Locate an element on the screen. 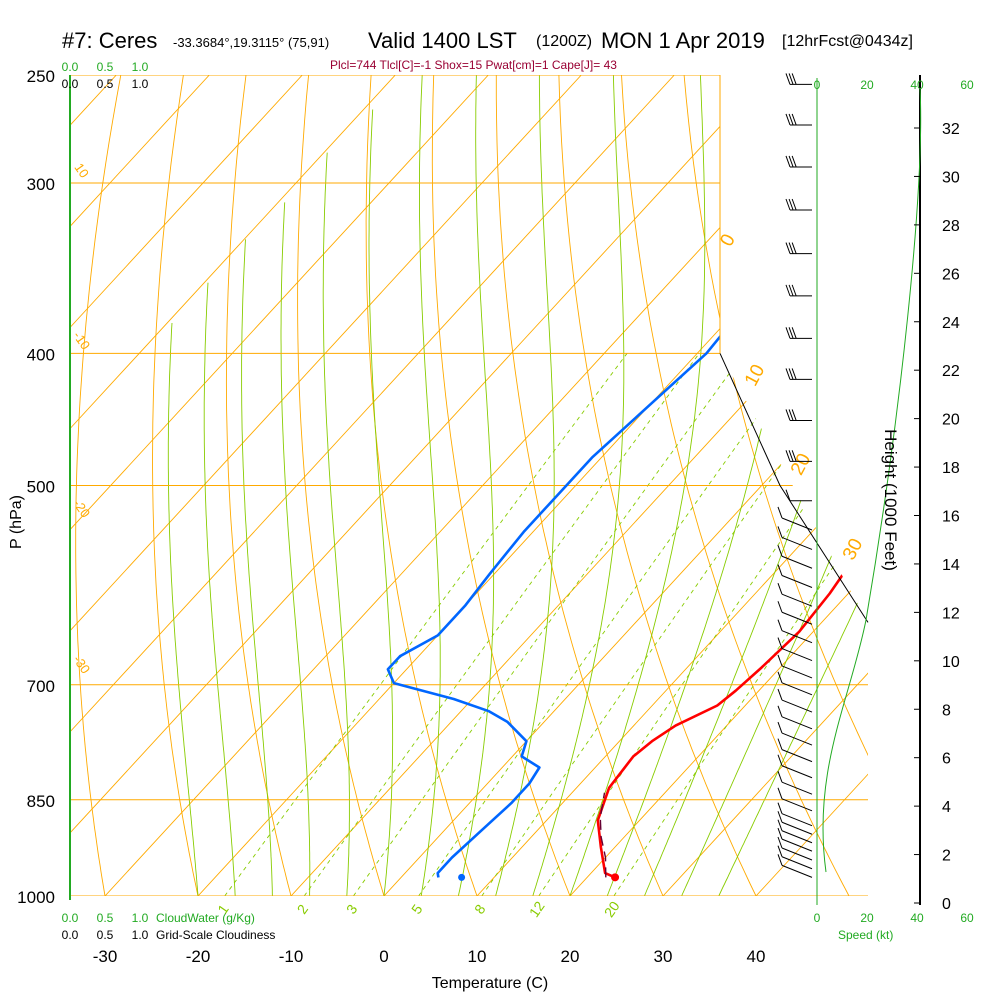 This screenshot has height=1000, width=1000. cloudwater-bottom-tick: 0.0 is located at coordinates (70, 918).